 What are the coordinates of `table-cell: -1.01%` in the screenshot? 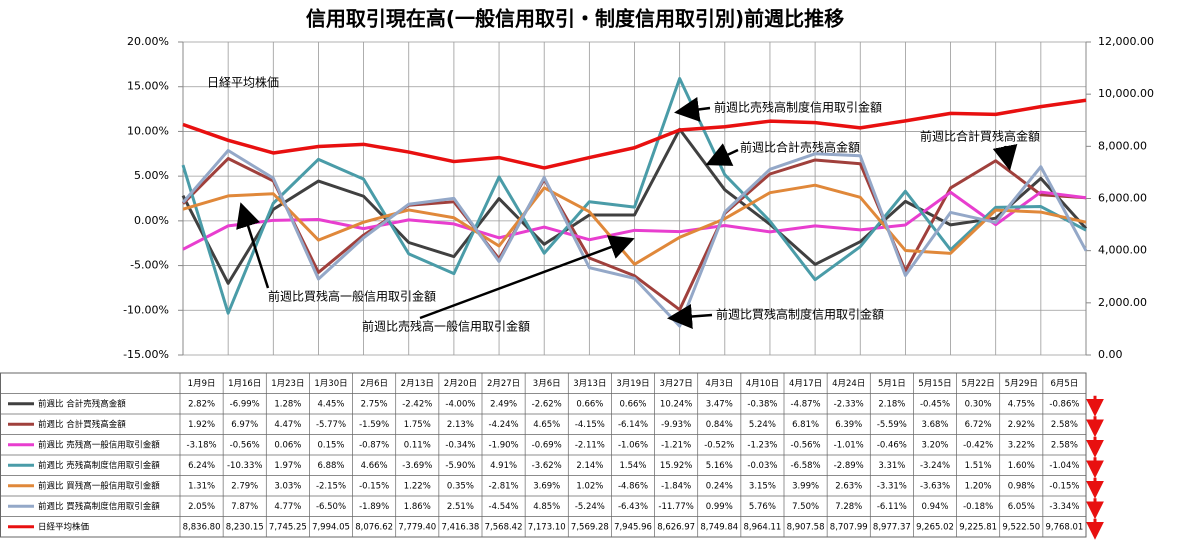 It's located at (849, 445).